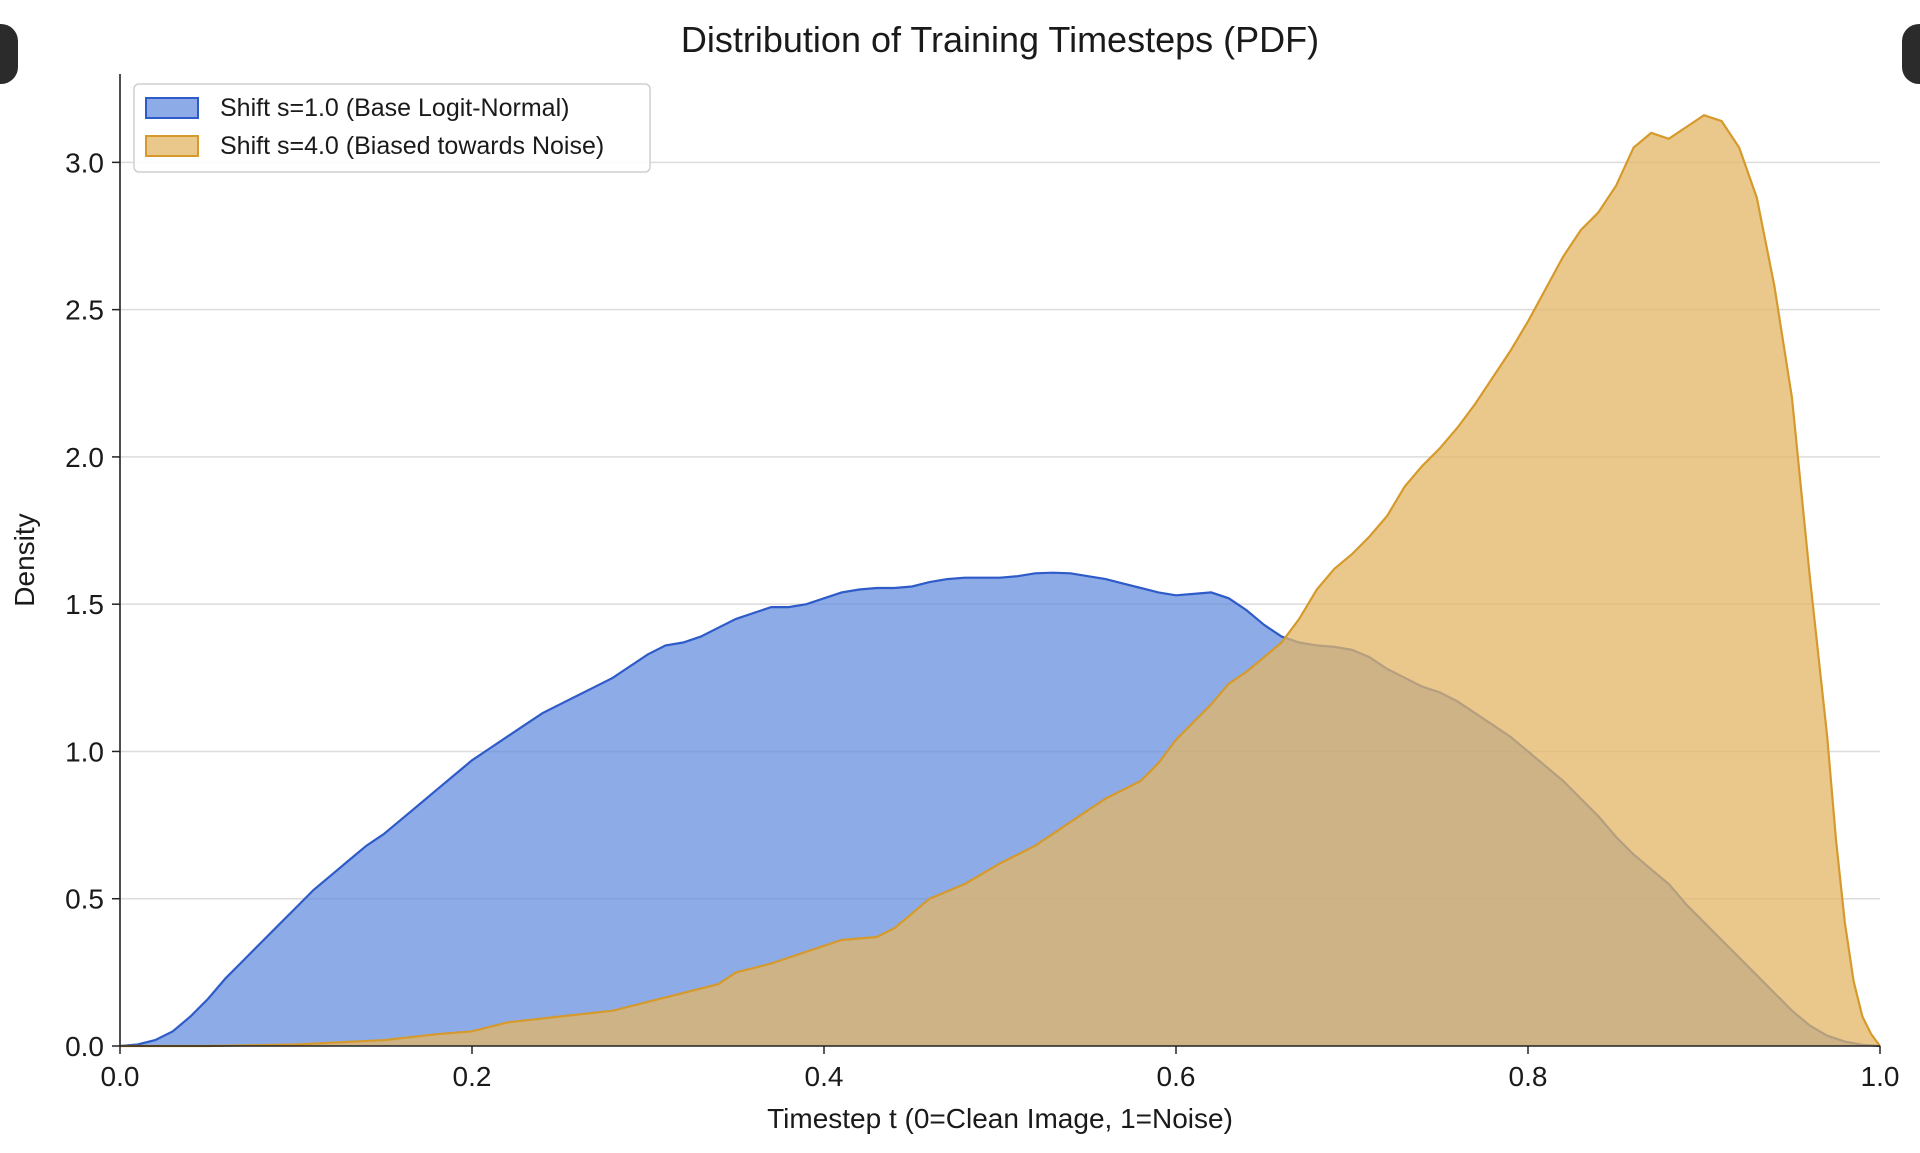  Describe the element at coordinates (1911, 54) in the screenshot. I see `corner-decoration-right` at that location.